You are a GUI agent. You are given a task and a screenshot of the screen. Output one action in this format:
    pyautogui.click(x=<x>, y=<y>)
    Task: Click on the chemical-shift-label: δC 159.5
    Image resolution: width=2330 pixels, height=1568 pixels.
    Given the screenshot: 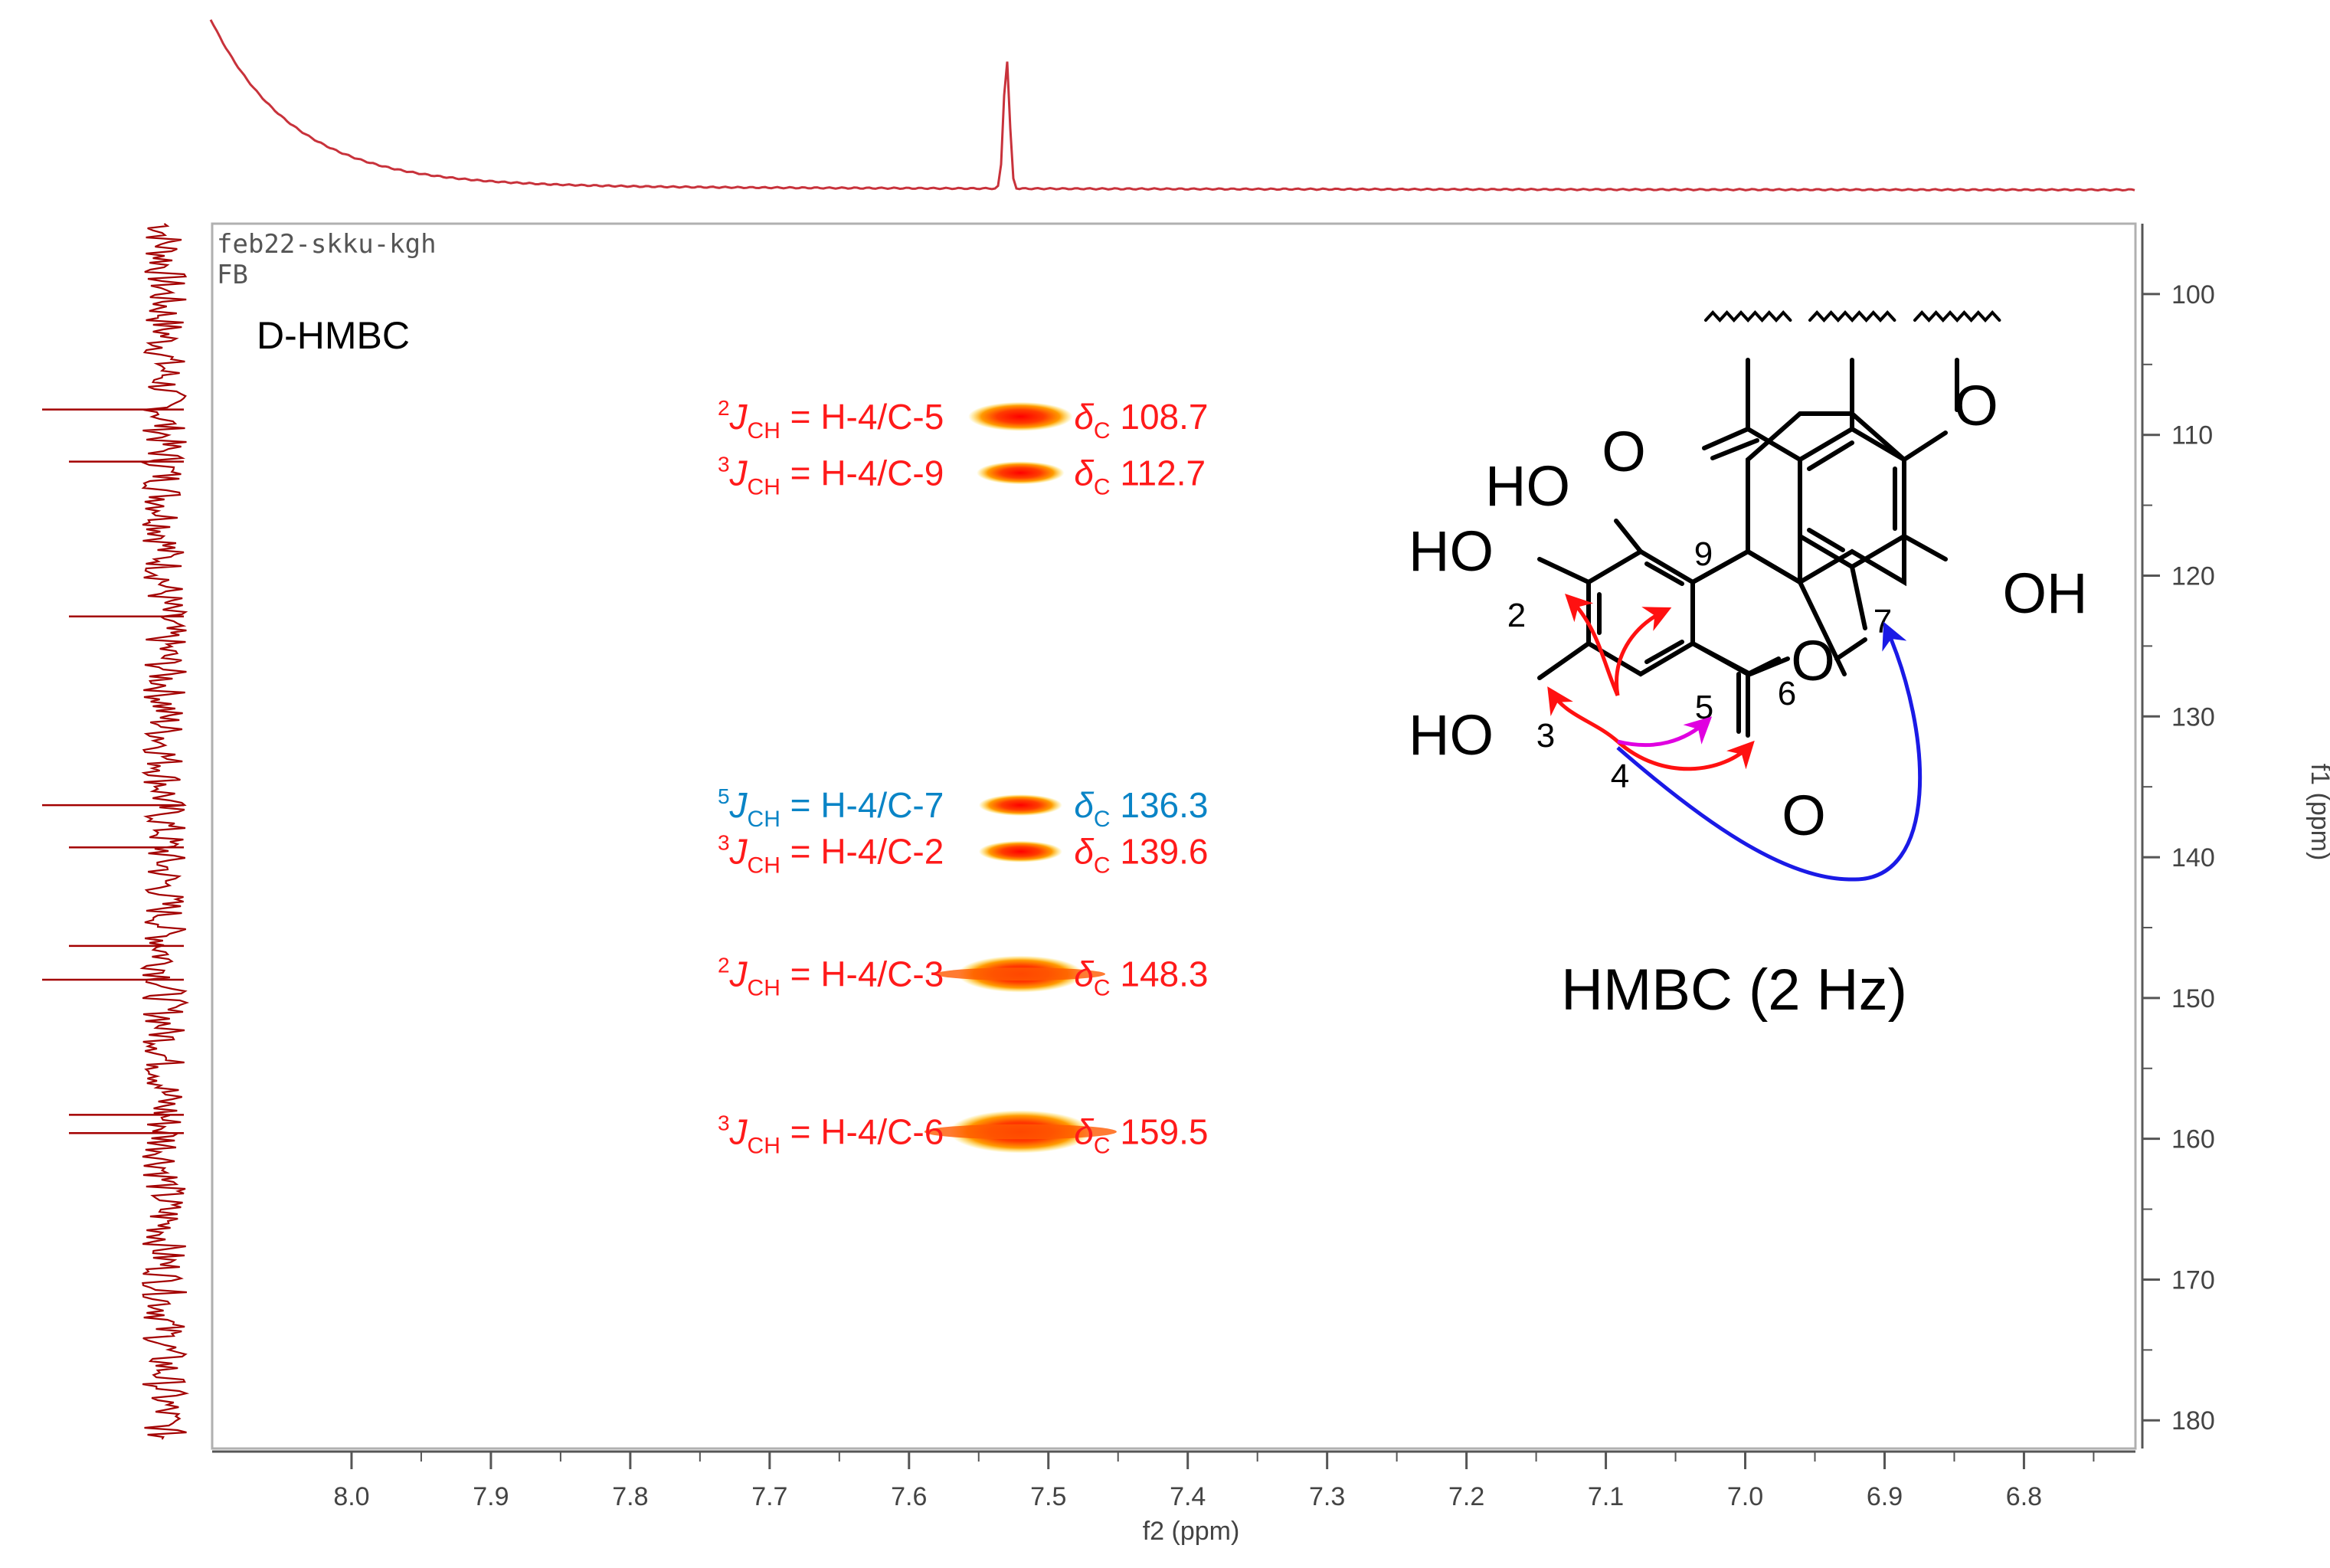 What is the action you would take?
    pyautogui.click(x=1141, y=1134)
    